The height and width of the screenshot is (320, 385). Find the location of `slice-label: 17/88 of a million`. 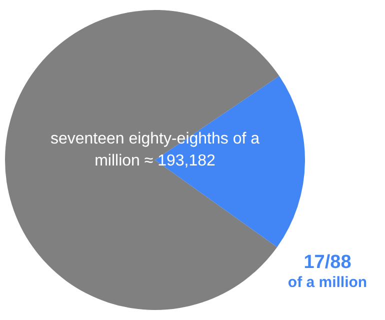

slice-label: 17/88 of a million is located at coordinates (327, 272).